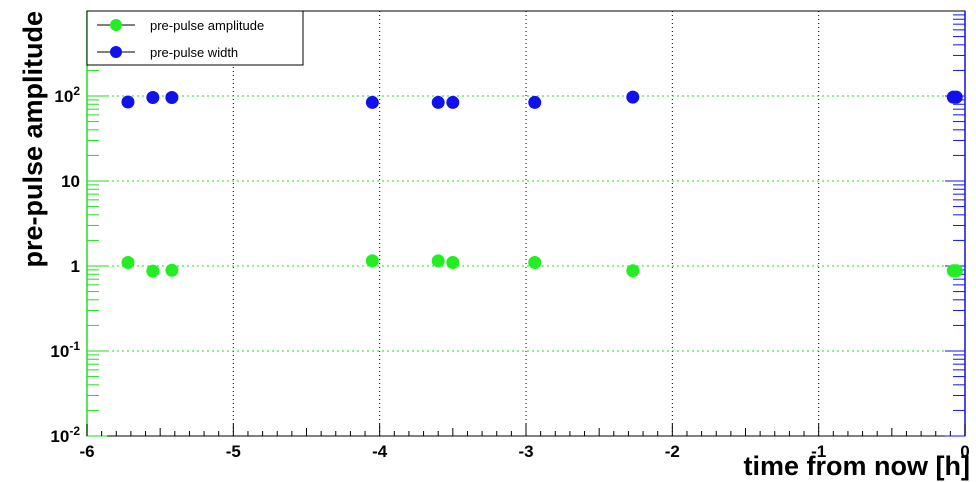  What do you see at coordinates (233, 451) in the screenshot?
I see `x-tick-label: -5` at bounding box center [233, 451].